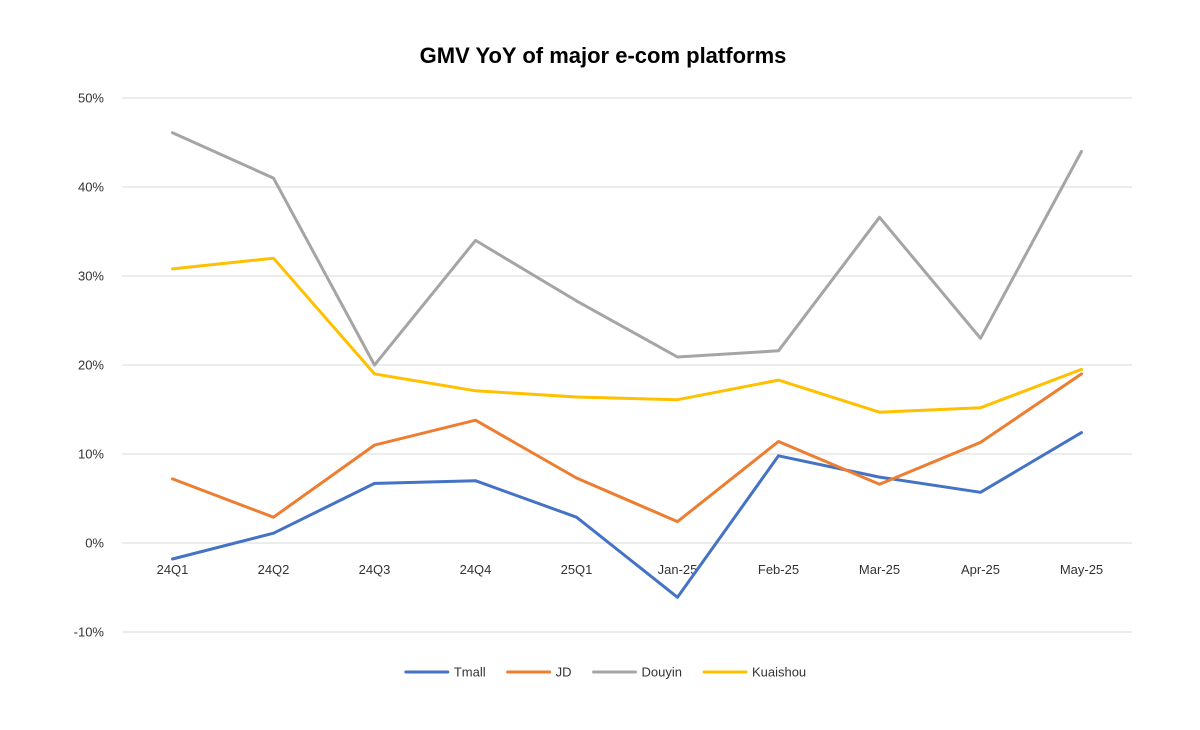 Image resolution: width=1200 pixels, height=730 pixels. I want to click on x-tick-label: 25Q1, so click(577, 569).